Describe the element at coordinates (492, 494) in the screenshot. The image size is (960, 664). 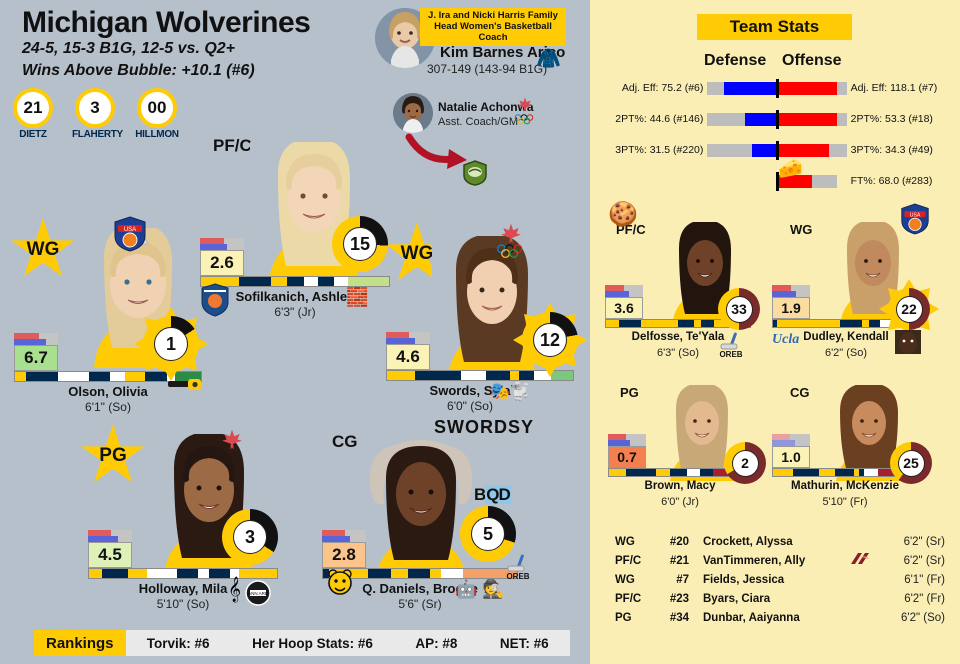
I see `bqd-logo-icon: BQD` at that location.